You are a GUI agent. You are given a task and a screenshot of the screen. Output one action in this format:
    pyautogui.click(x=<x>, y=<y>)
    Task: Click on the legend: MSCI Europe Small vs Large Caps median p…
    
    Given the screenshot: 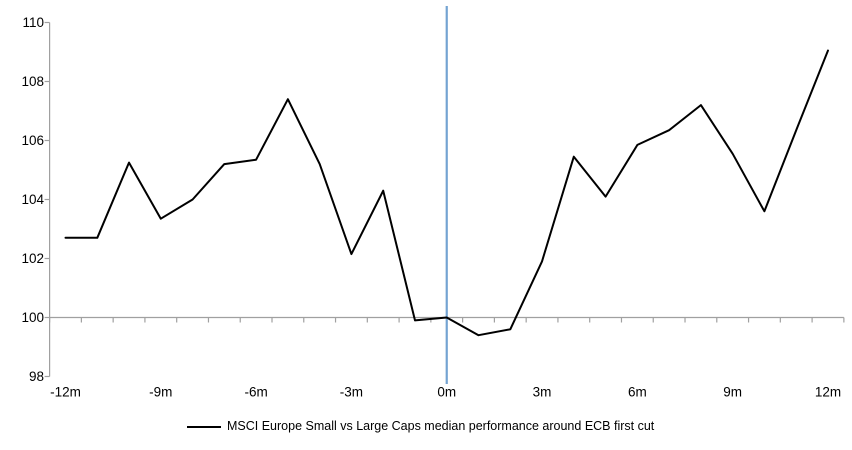 What is the action you would take?
    pyautogui.click(x=420, y=426)
    